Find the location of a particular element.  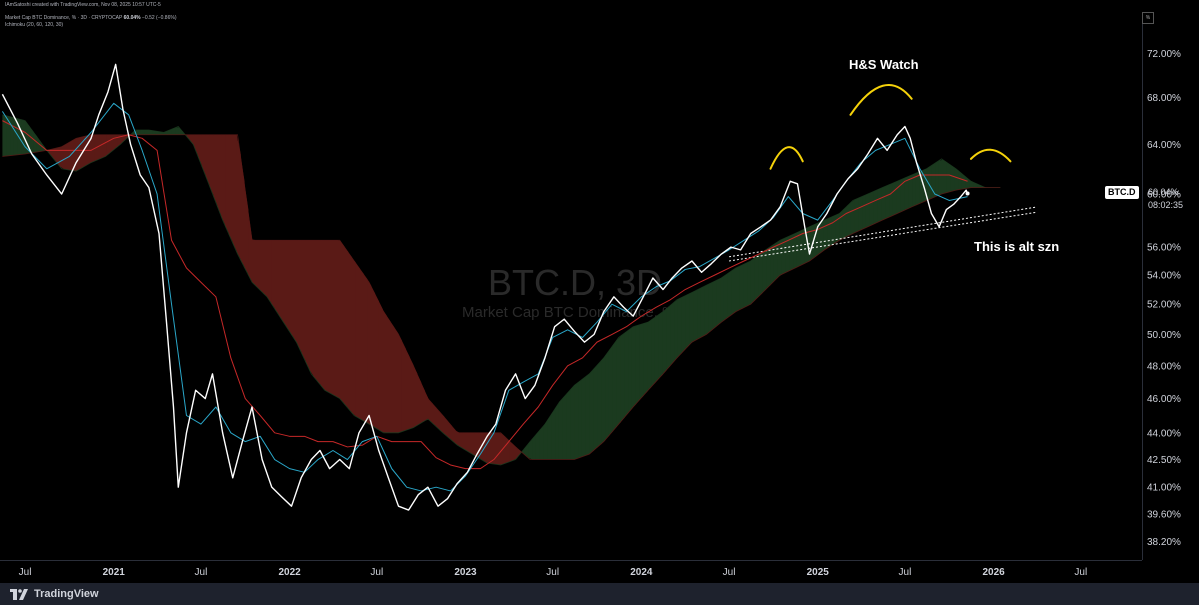

tradingview-icon is located at coordinates (19, 594).